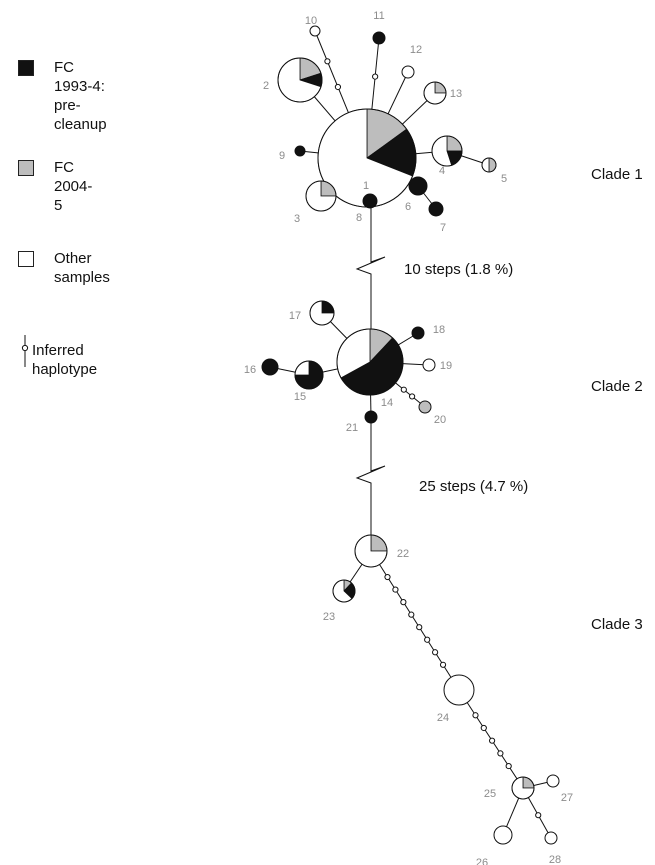  I want to click on haplotype-label-25: 25, so click(490, 794).